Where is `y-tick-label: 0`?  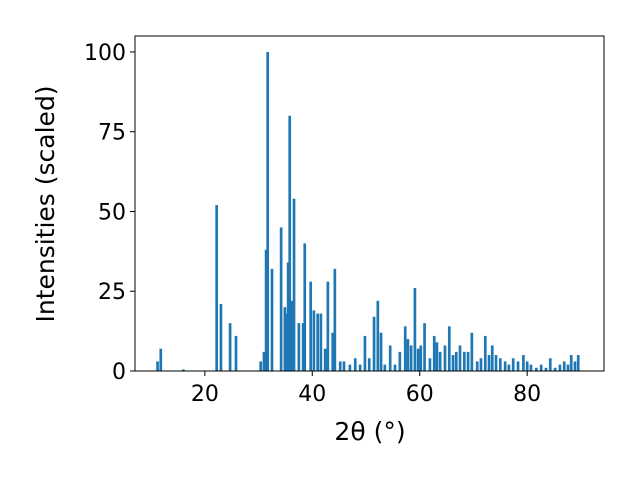
y-tick-label: 0 is located at coordinates (119, 372).